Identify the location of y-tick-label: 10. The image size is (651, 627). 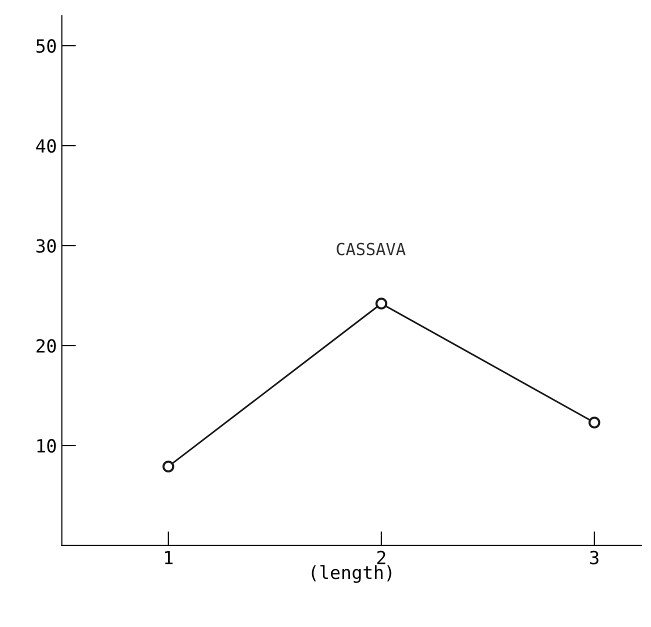
(46, 446).